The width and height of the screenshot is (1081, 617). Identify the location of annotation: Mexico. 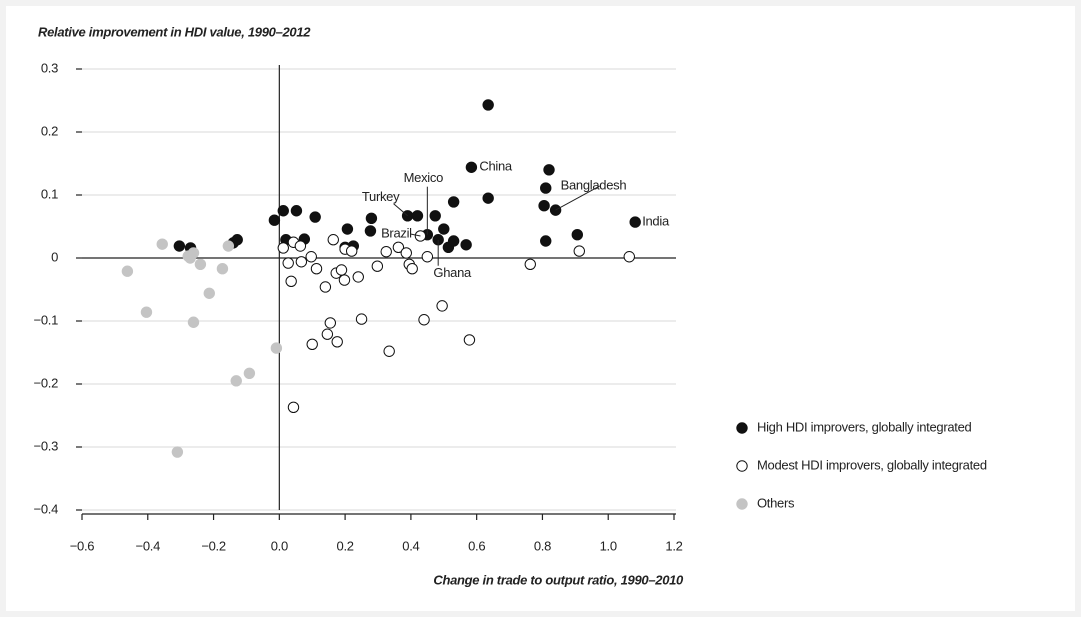
(423, 177).